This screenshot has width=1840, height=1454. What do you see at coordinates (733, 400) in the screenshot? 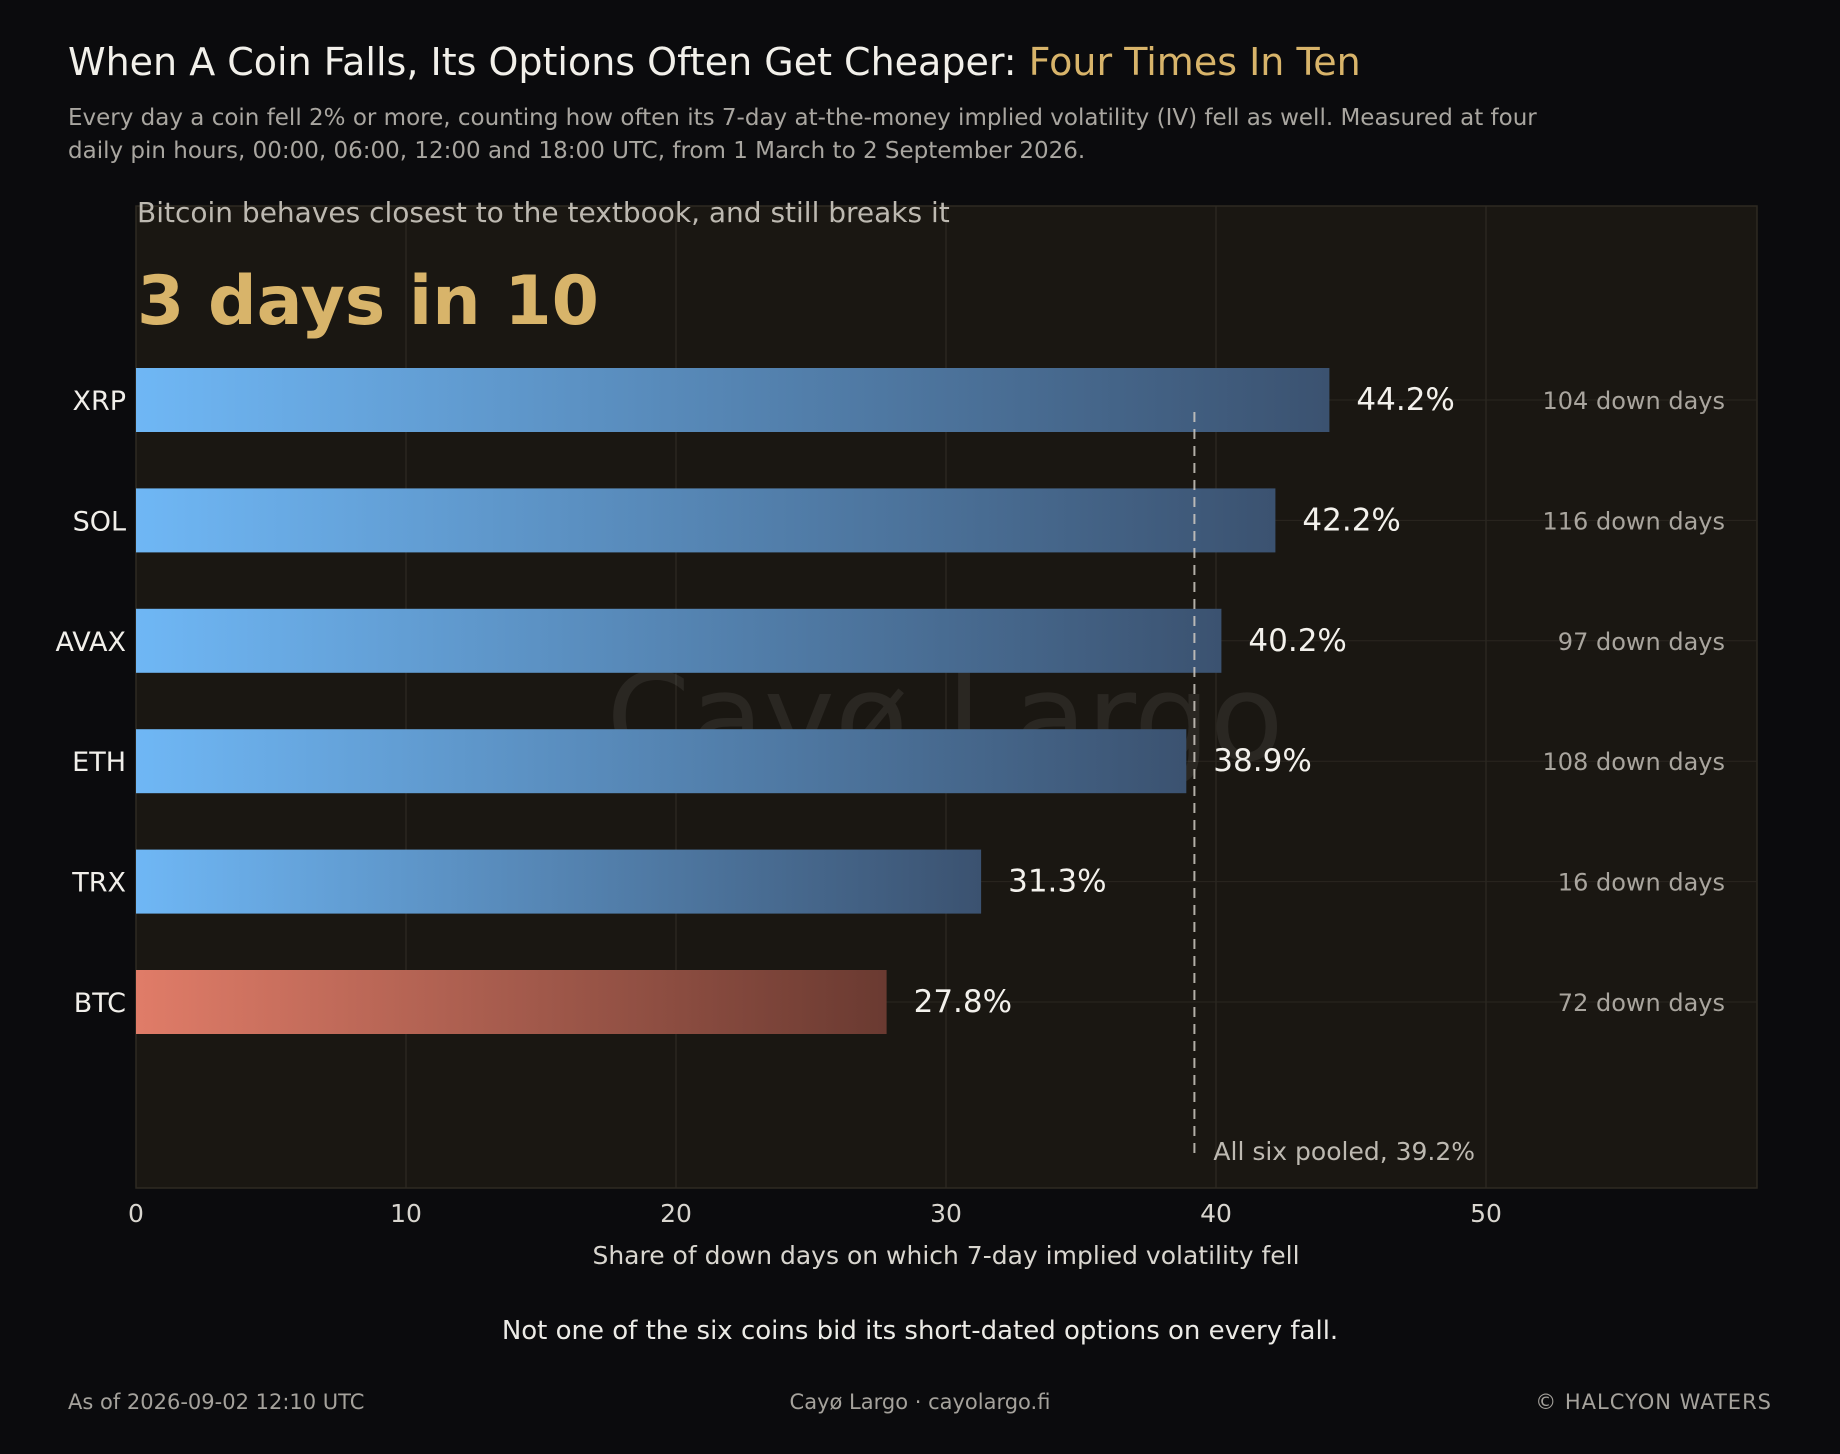
I see `bar-xrp` at bounding box center [733, 400].